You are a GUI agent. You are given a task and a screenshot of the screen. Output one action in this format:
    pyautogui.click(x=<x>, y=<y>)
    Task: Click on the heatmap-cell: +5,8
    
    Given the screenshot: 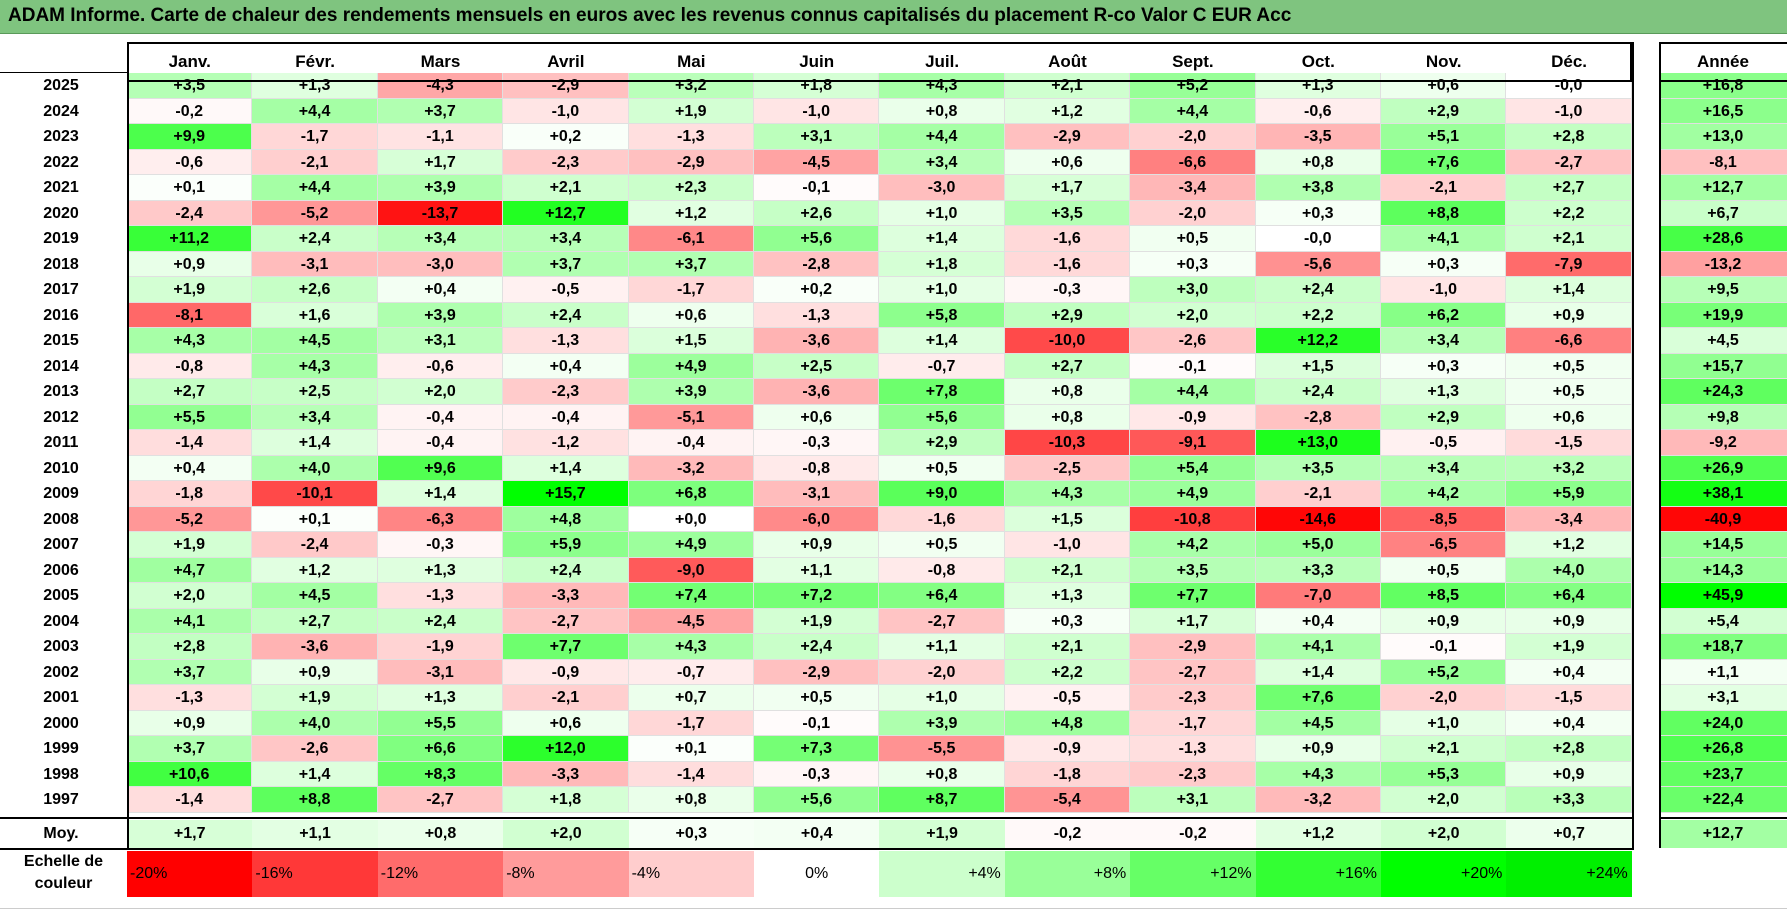 What is the action you would take?
    pyautogui.click(x=942, y=315)
    